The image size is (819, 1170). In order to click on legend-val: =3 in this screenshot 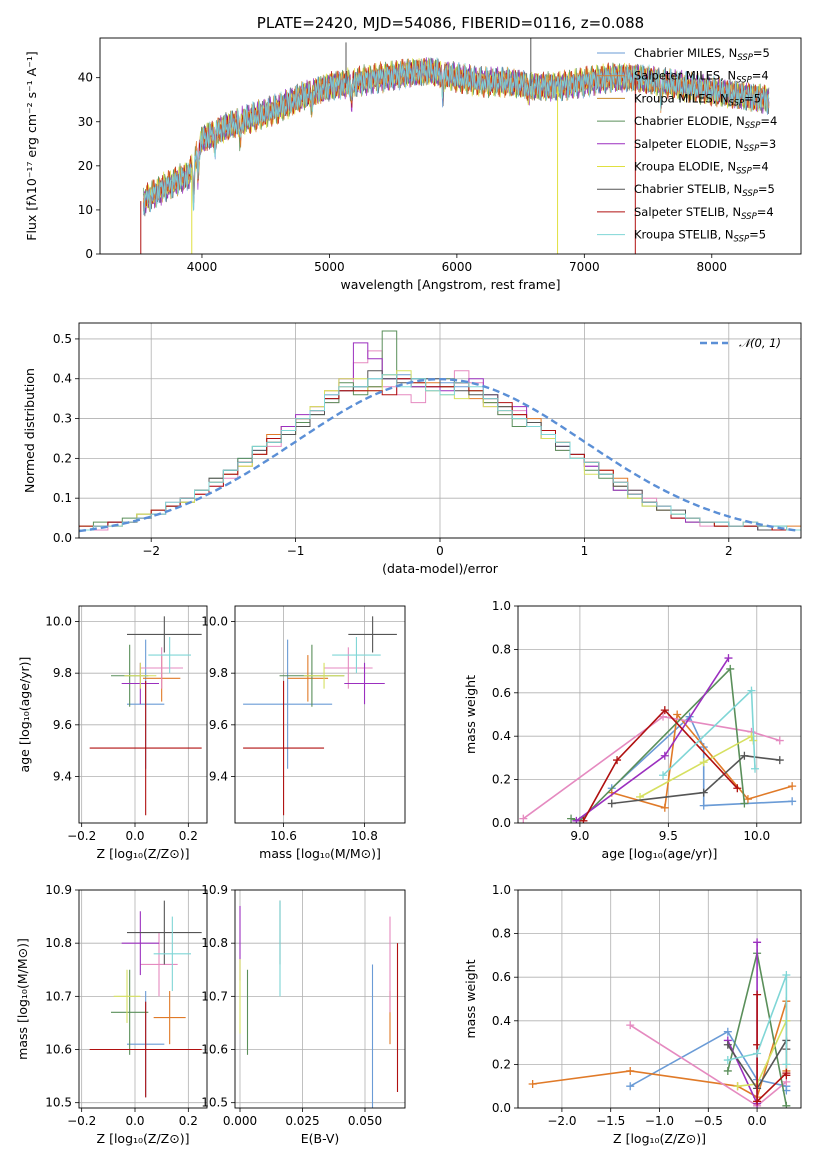, I will do `click(767, 144)`.